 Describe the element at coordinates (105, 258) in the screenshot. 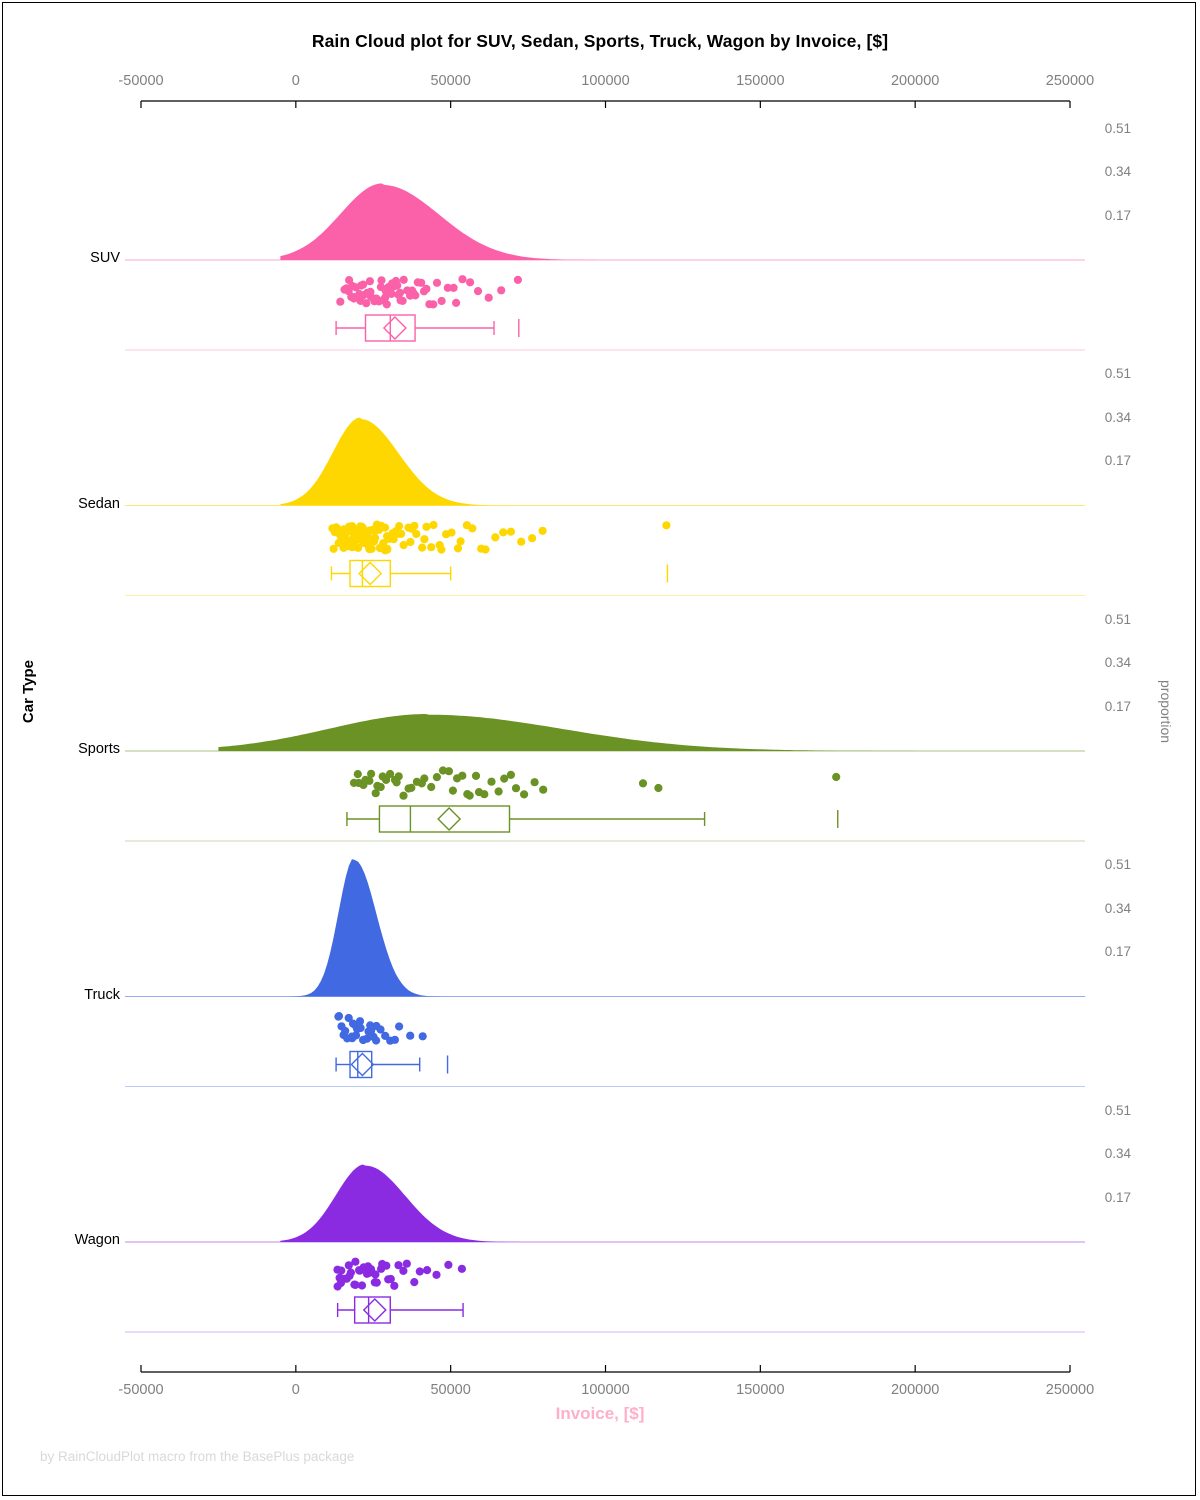

I see `category-label-suv: SUV` at that location.